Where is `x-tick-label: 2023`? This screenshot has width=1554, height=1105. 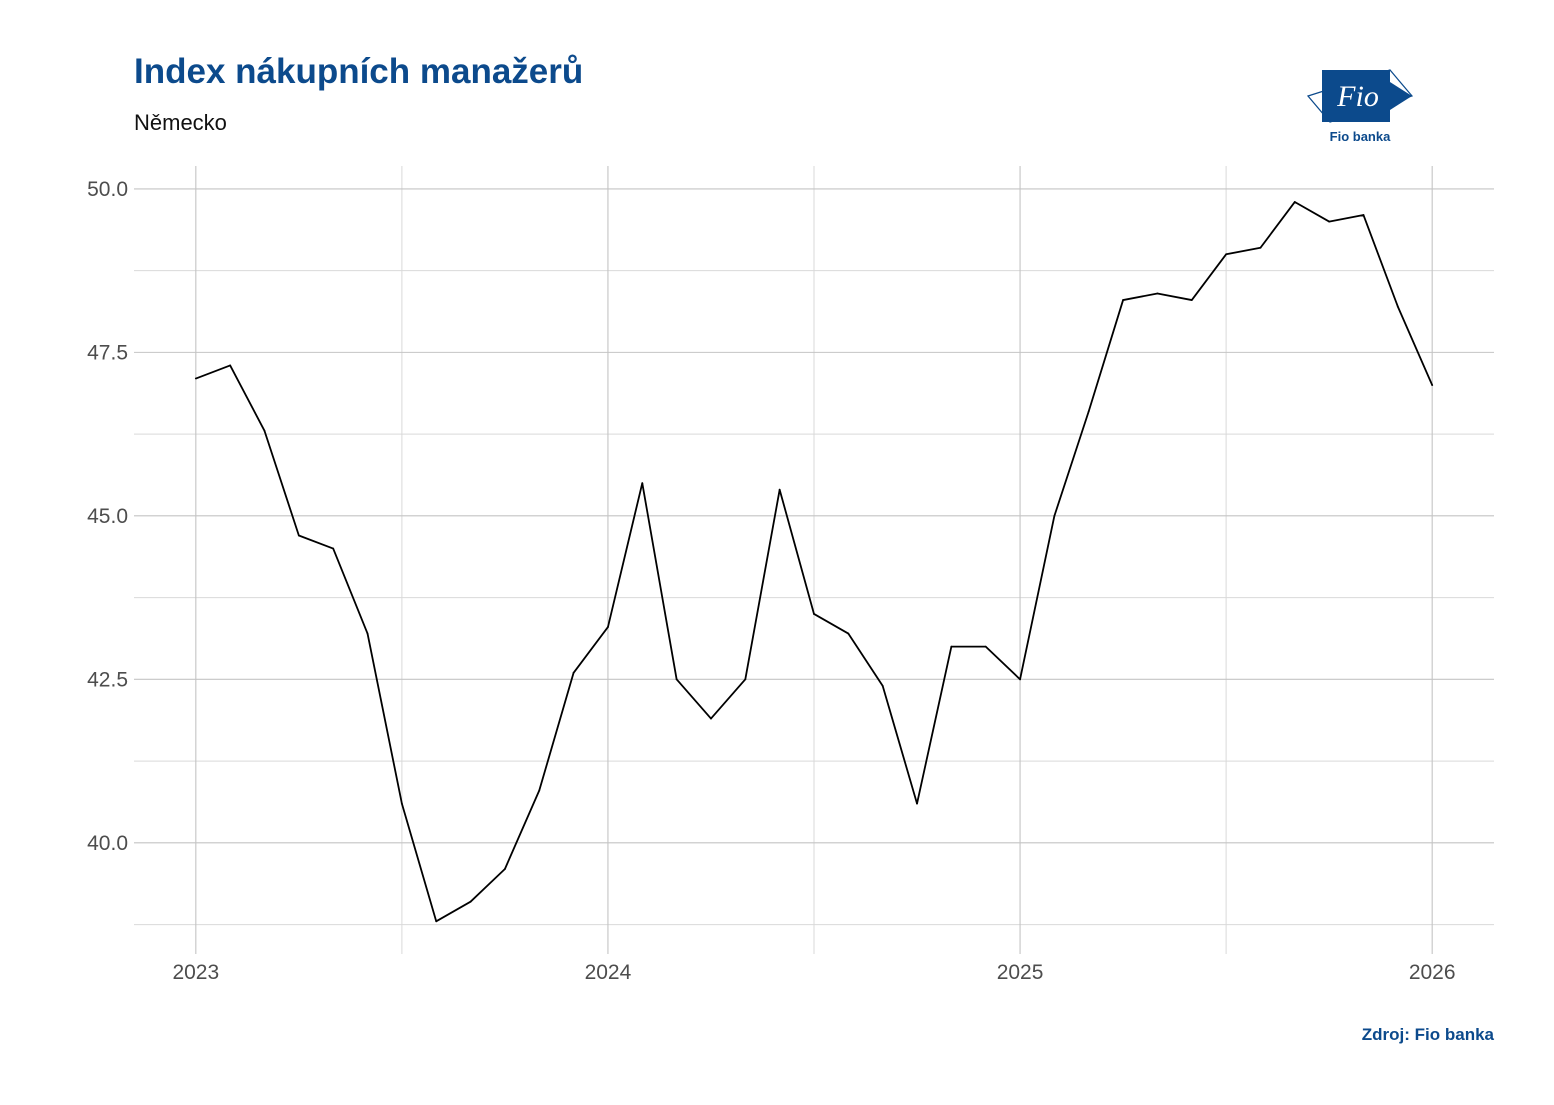 x-tick-label: 2023 is located at coordinates (195, 972).